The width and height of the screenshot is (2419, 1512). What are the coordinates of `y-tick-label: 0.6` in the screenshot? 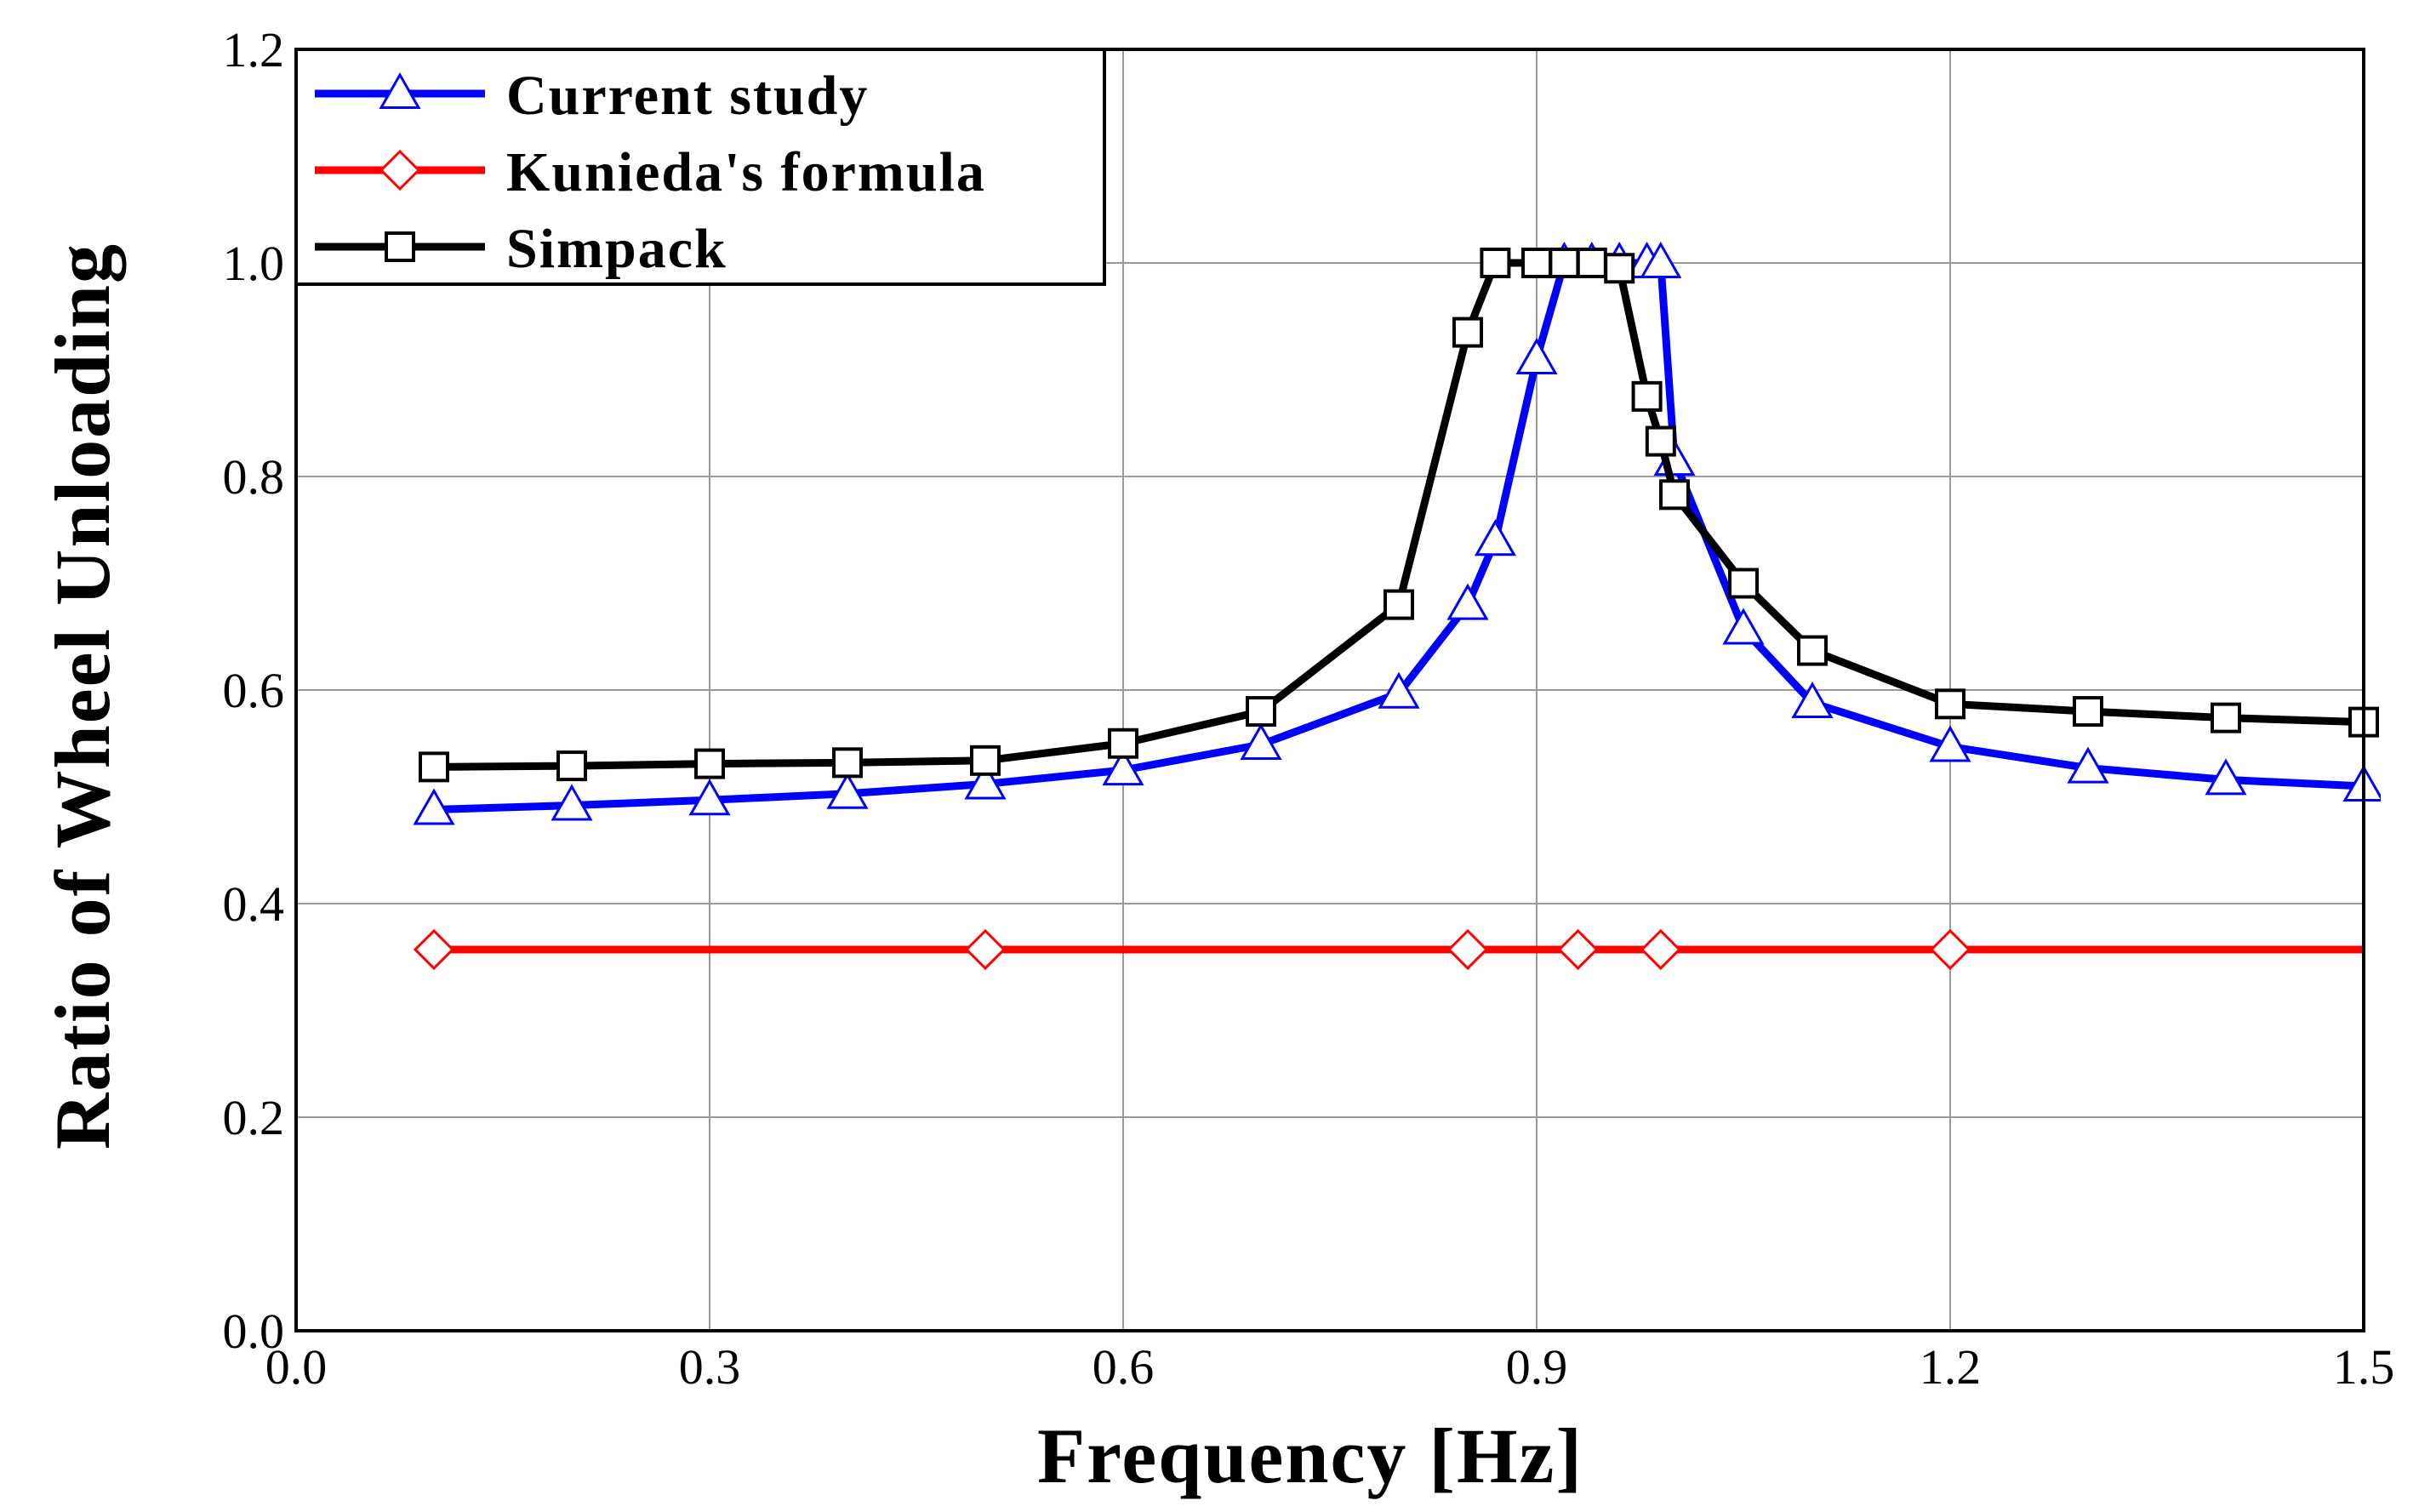 It's located at (254, 690).